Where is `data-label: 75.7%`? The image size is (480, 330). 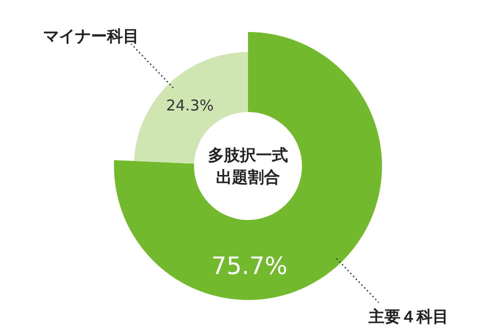
data-label: 75.7% is located at coordinates (249, 266).